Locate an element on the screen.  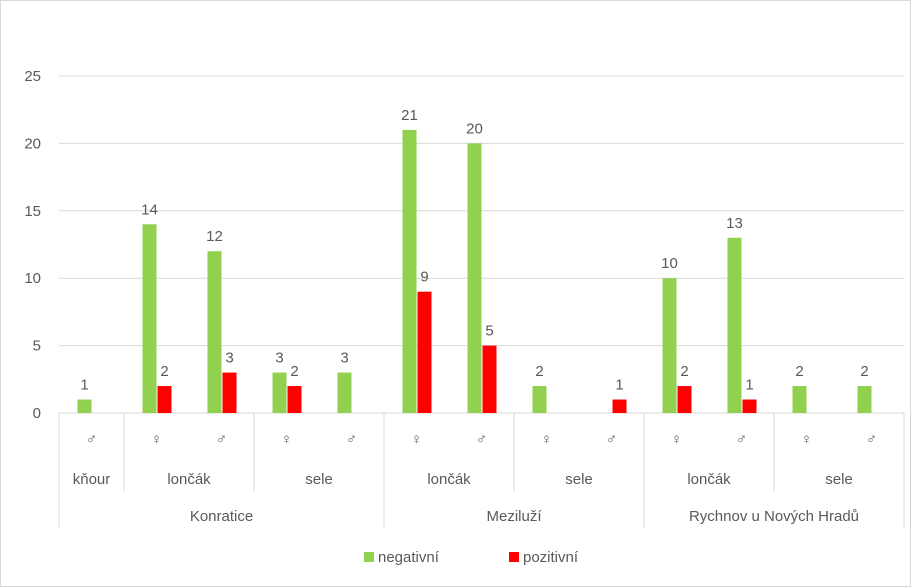
bar-pozitivní-2 is located at coordinates (229, 392).